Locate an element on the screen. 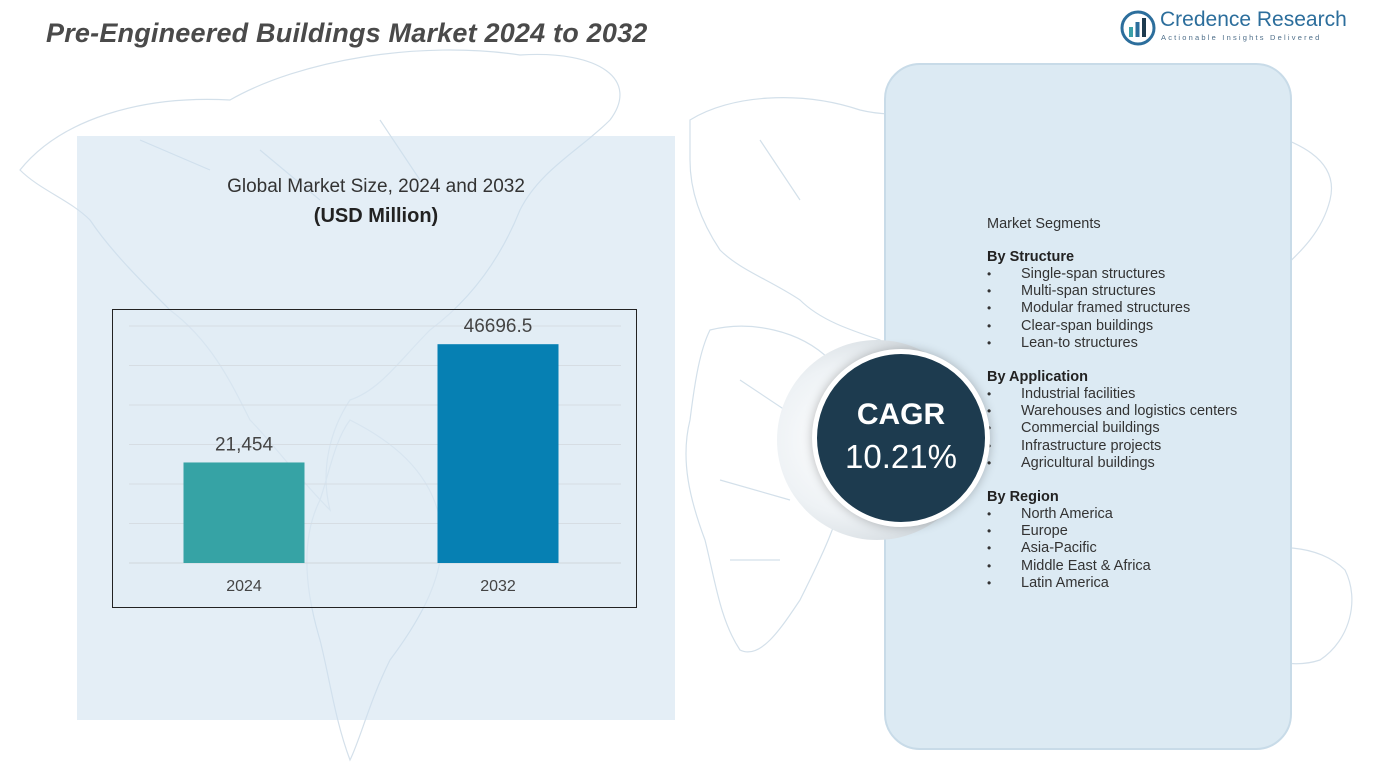 Image resolution: width=1379 pixels, height=776 pixels. segment-item: Commercial buildings is located at coordinates (1137, 428).